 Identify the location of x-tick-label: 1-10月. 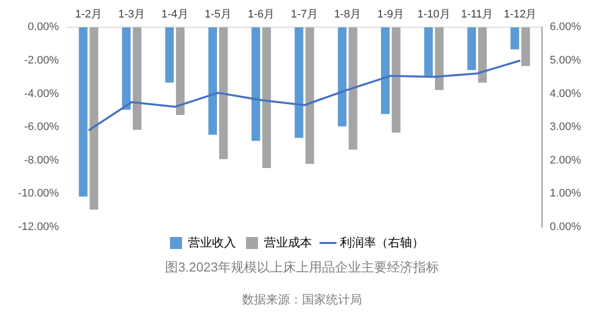
(433, 14).